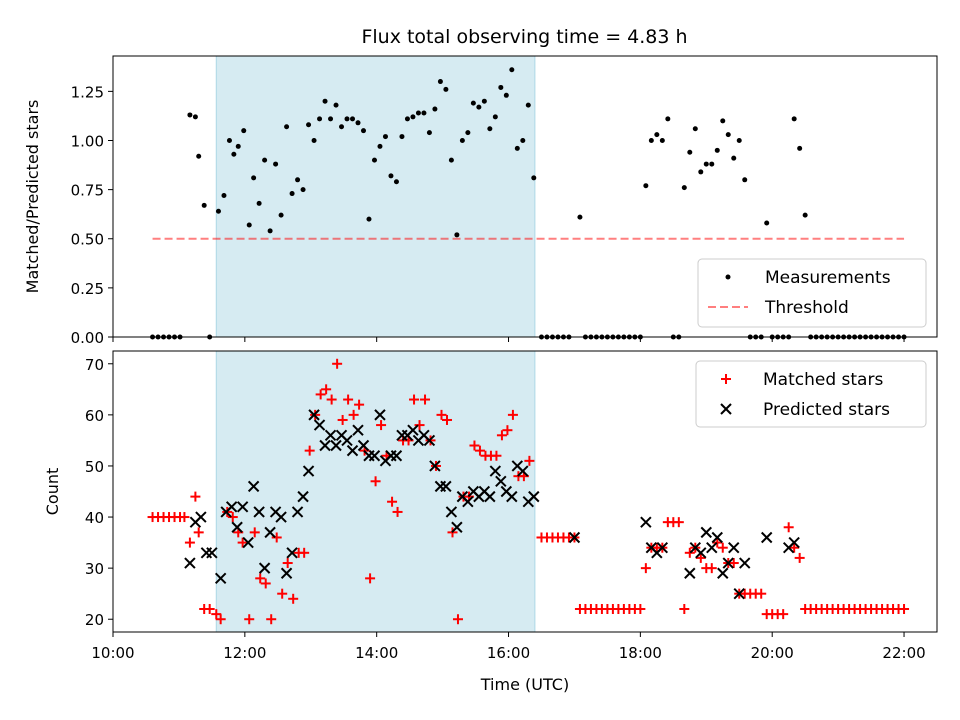 Image resolution: width=960 pixels, height=720 pixels. What do you see at coordinates (823, 380) in the screenshot?
I see `legend-matched-label: Matched stars` at bounding box center [823, 380].